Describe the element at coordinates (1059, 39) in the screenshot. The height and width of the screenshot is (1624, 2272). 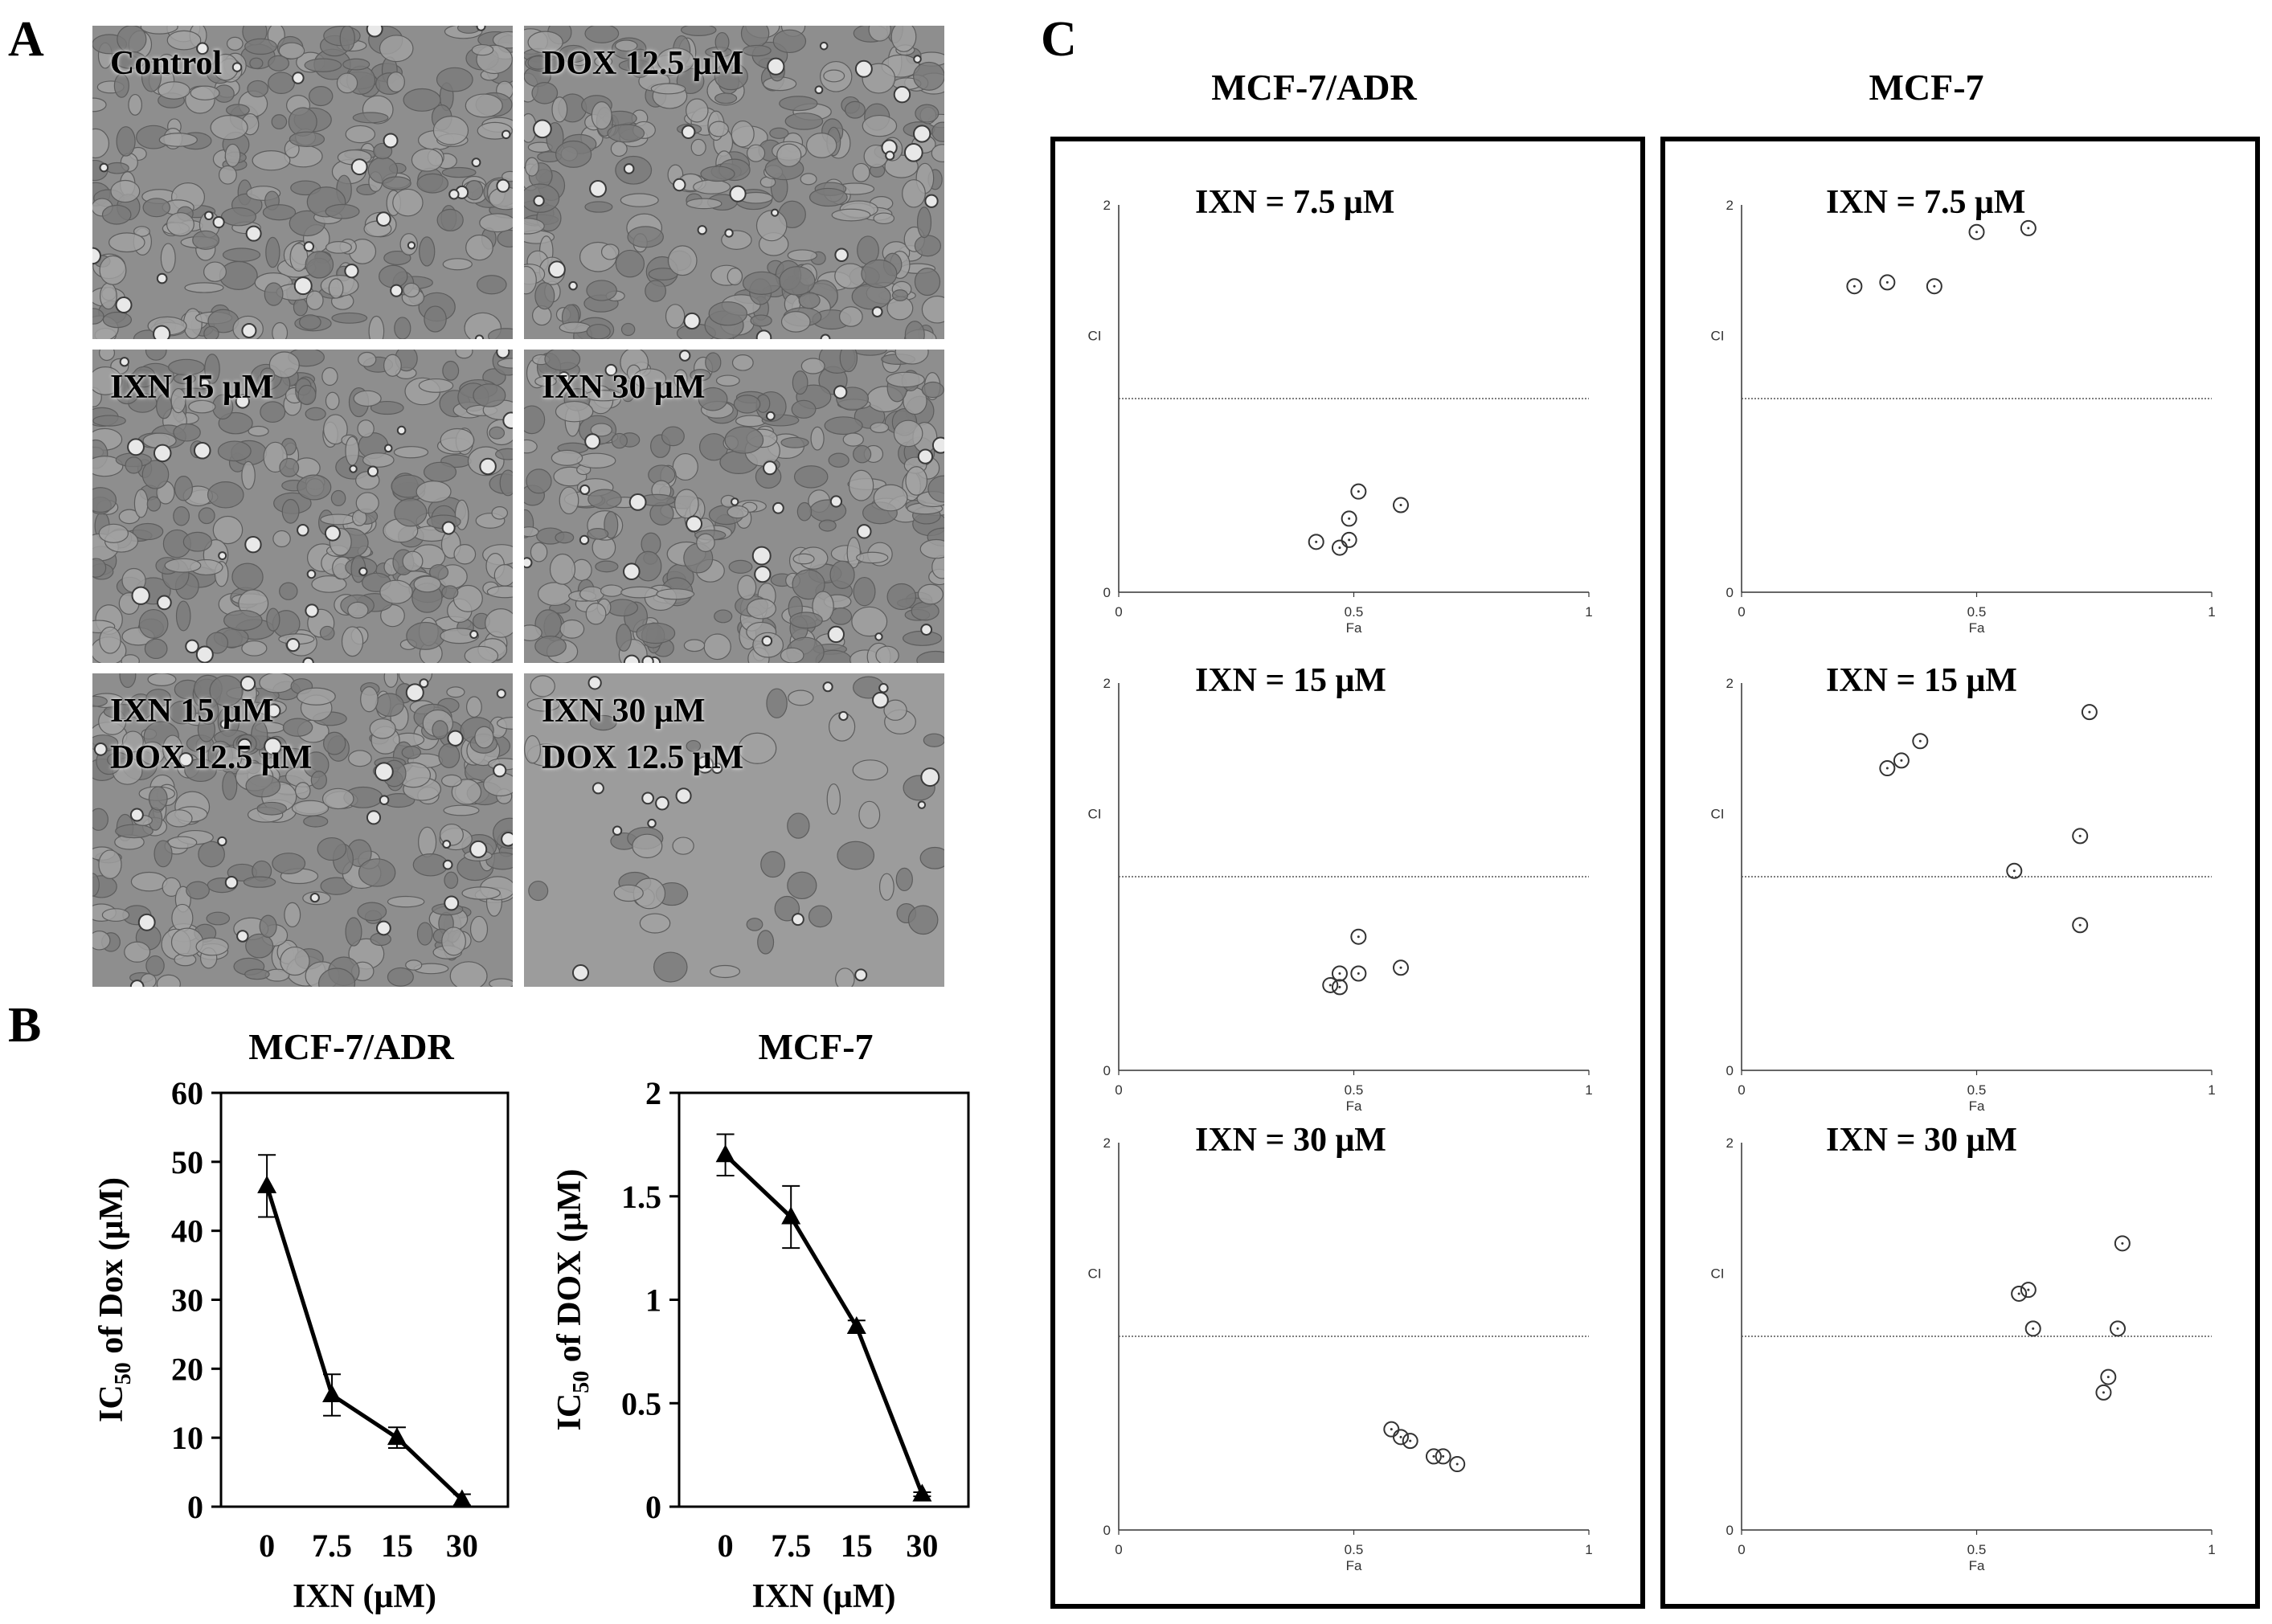
I see `panel-letter-c: C` at that location.